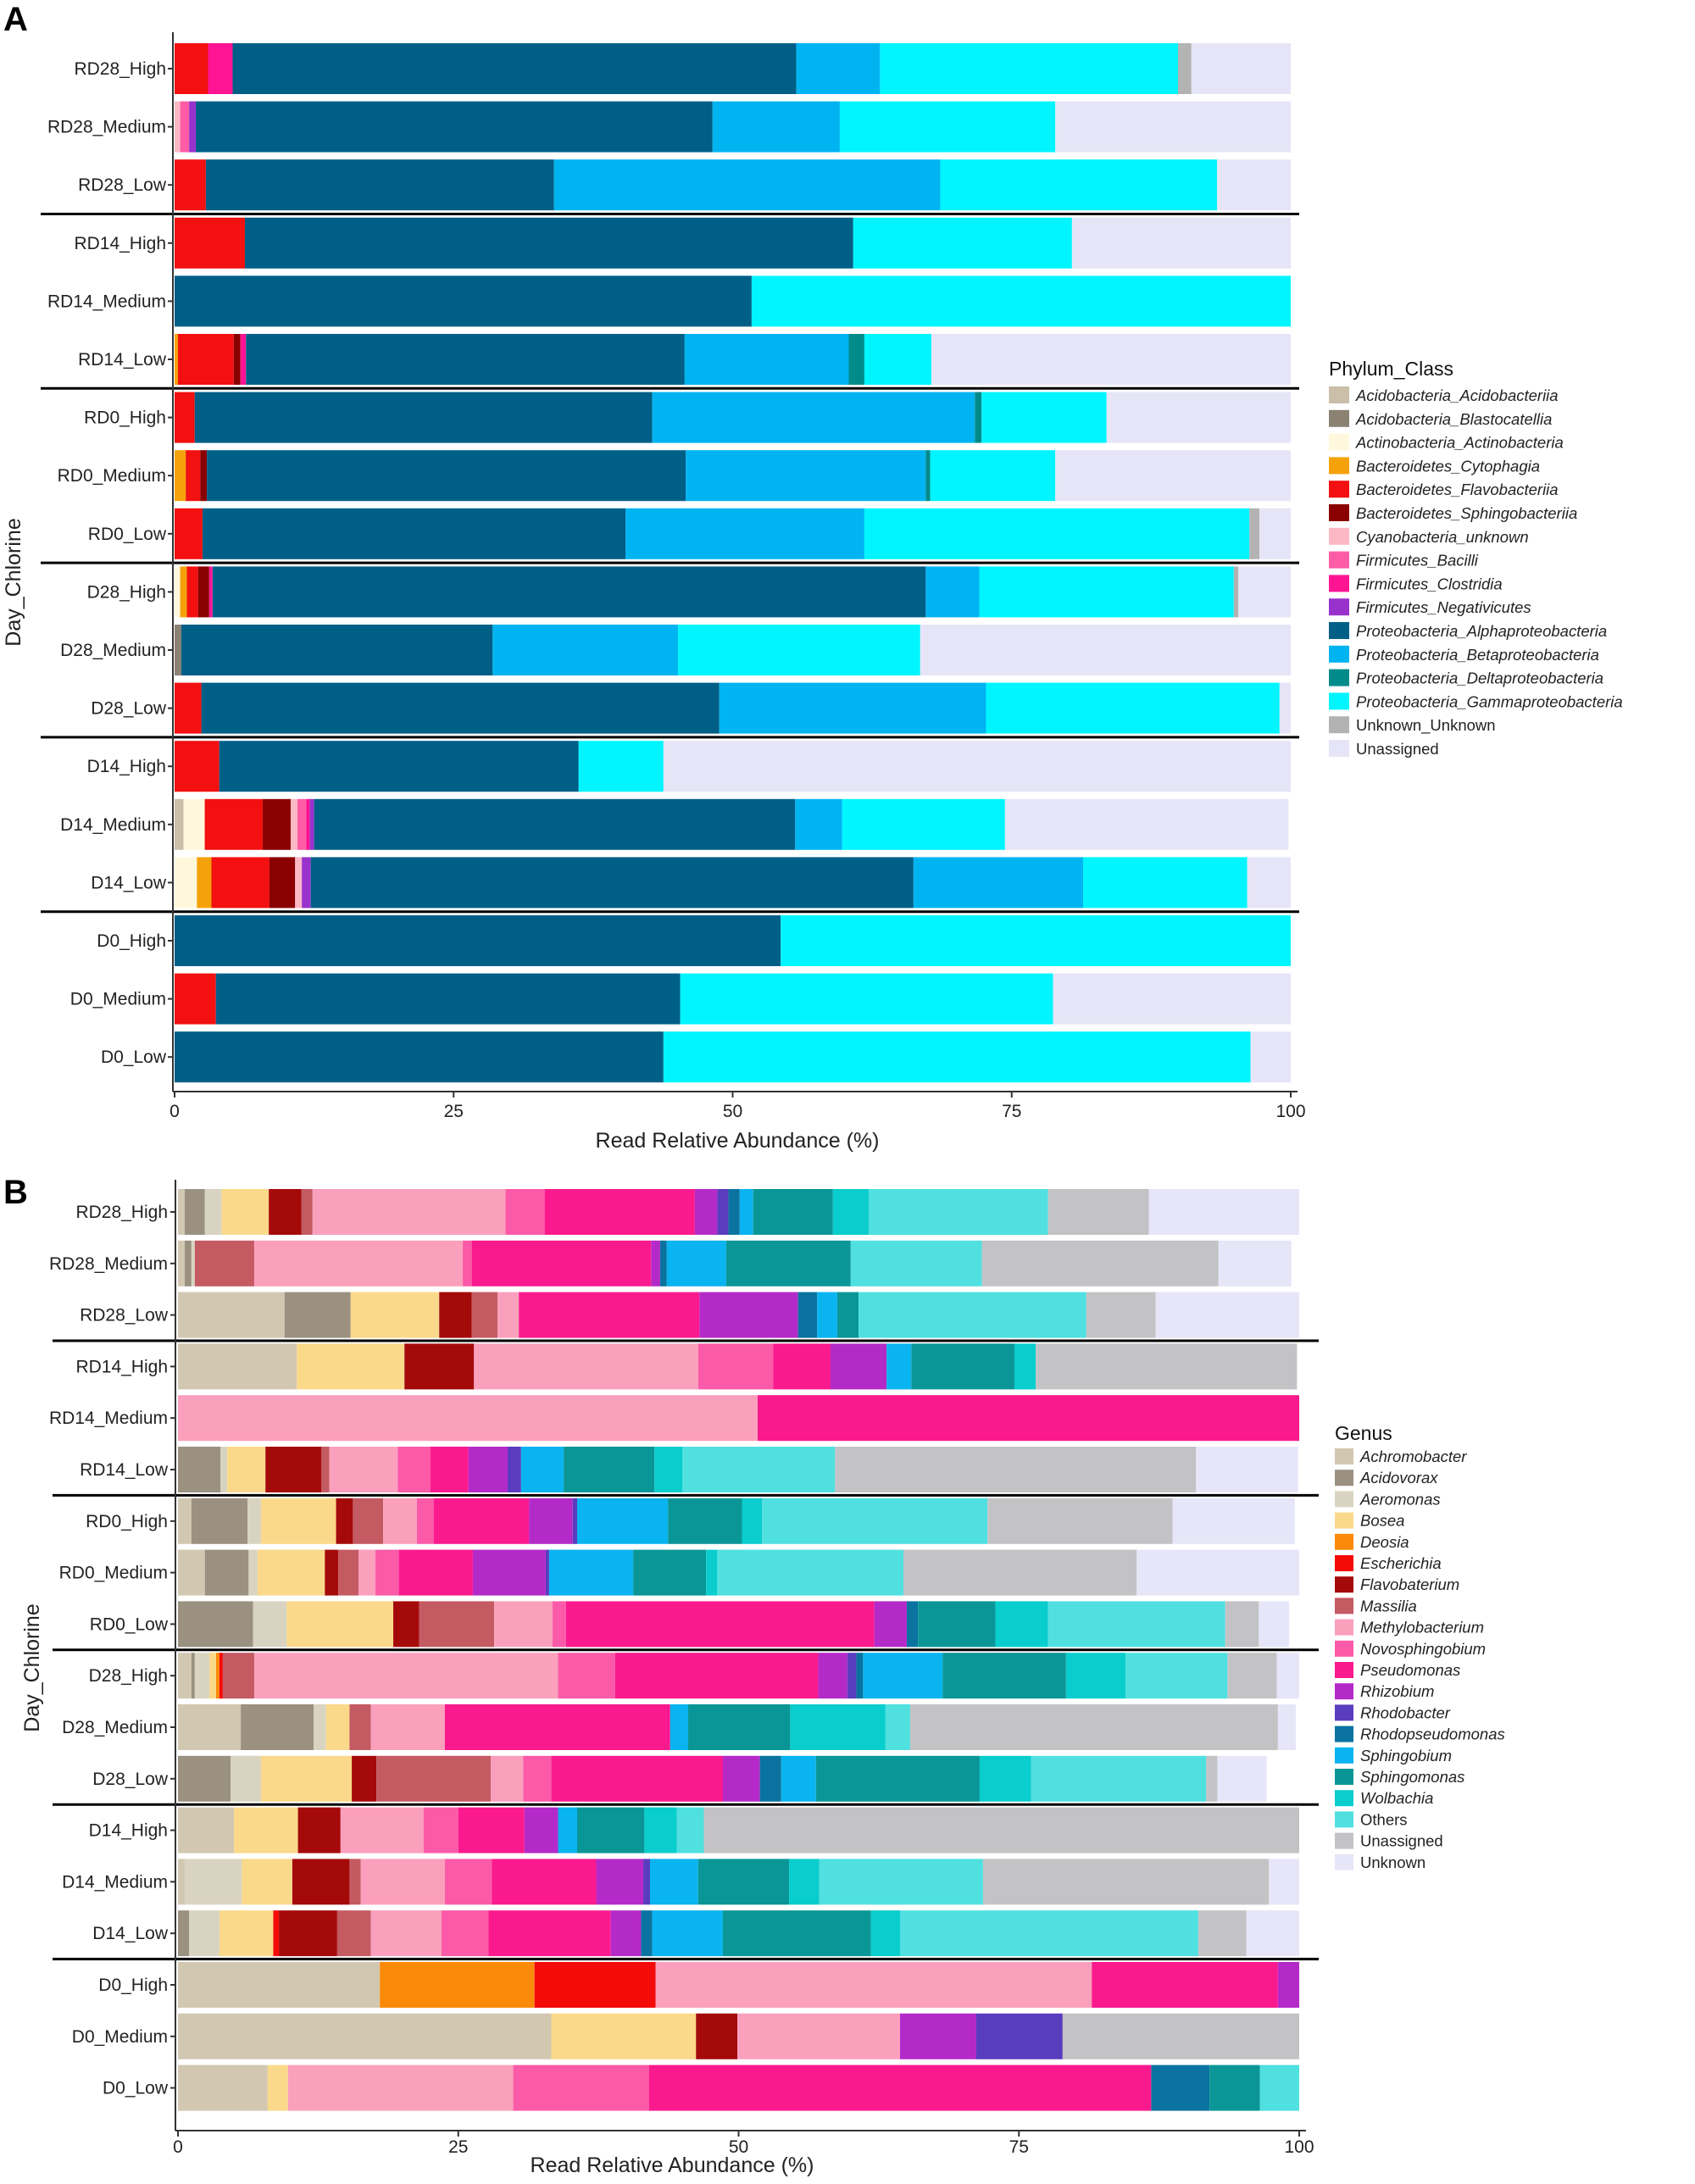 The image size is (1695, 2184). What do you see at coordinates (637, 1778) in the screenshot?
I see `bar-segment-d28-low-pseudomonas` at bounding box center [637, 1778].